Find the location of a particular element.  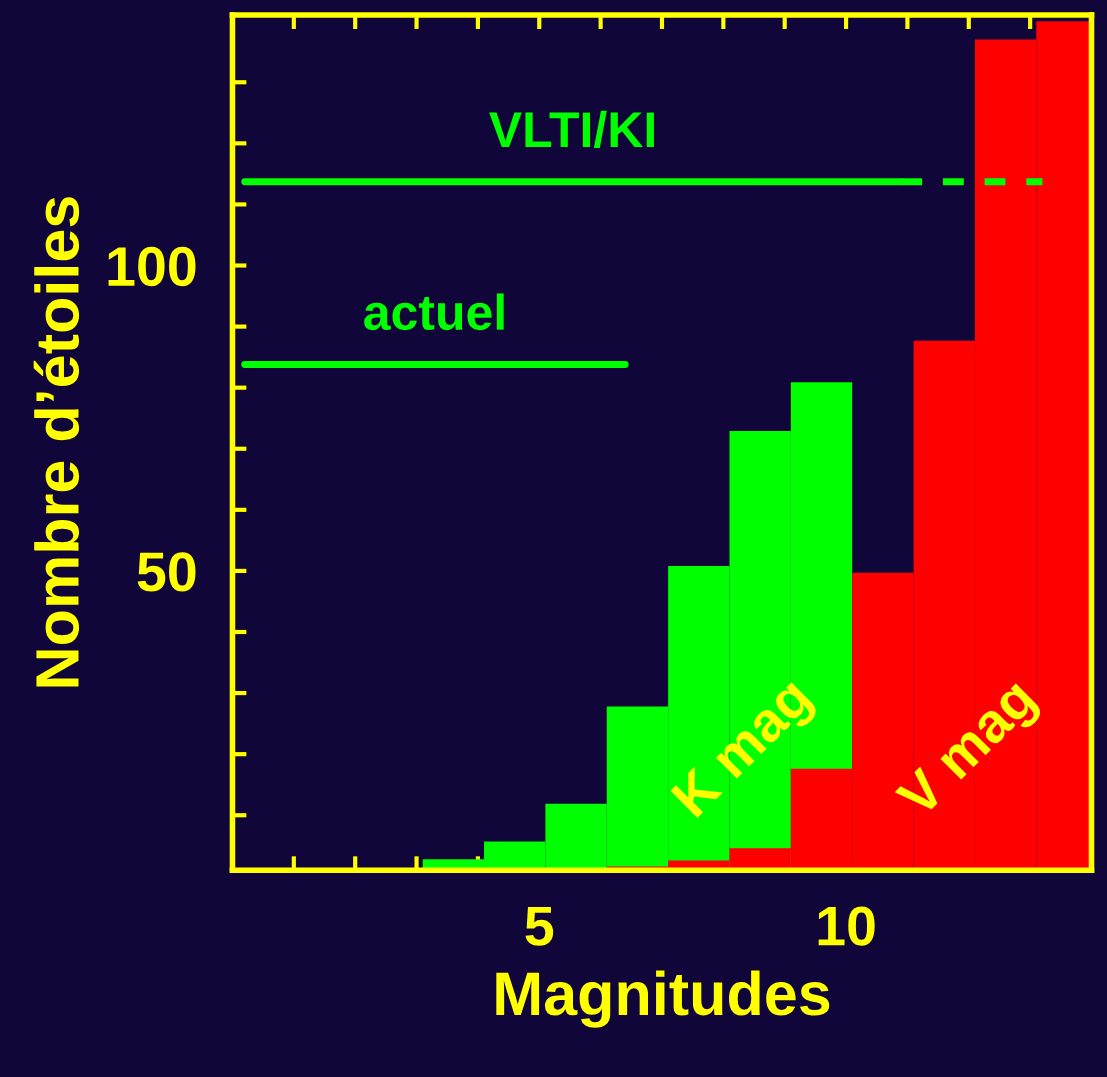

series-label: actuel is located at coordinates (434, 312).